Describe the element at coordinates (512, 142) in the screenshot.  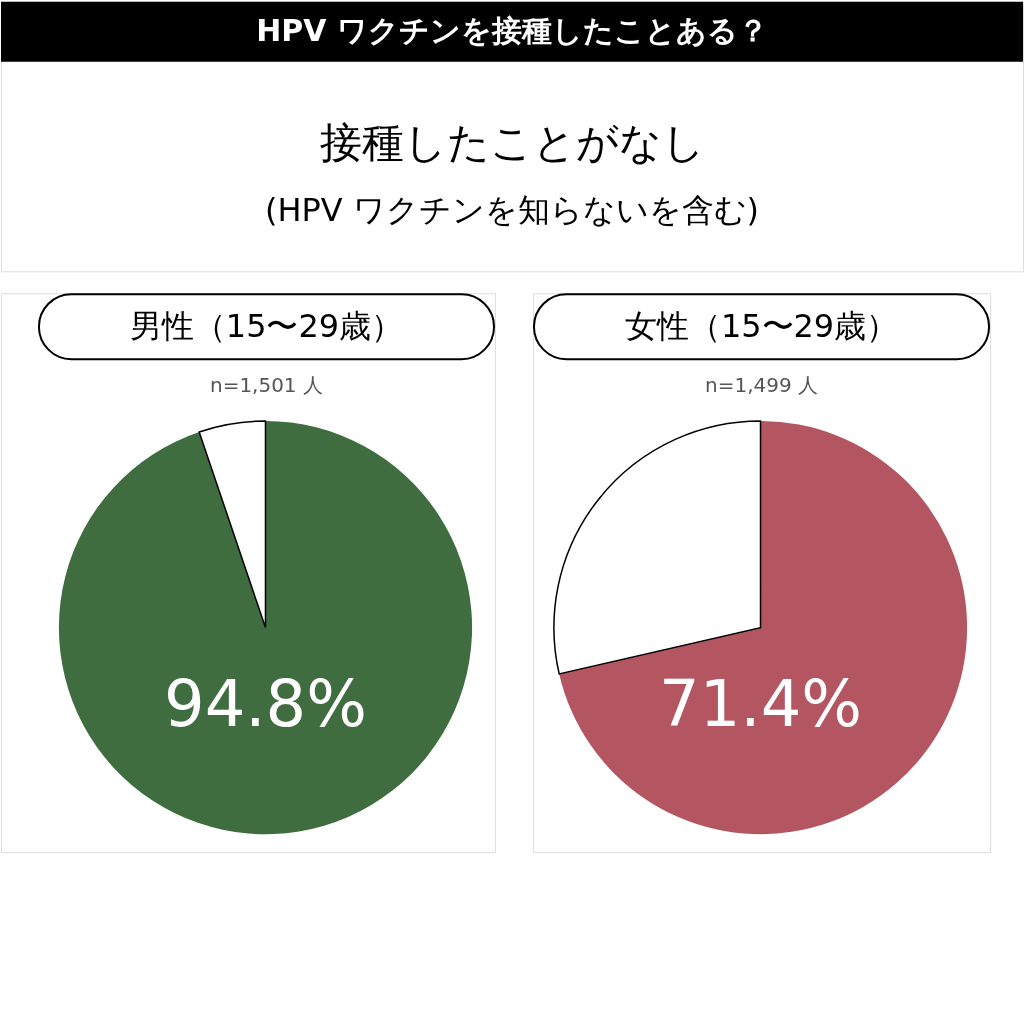
I see `text: 接種したことがなし` at that location.